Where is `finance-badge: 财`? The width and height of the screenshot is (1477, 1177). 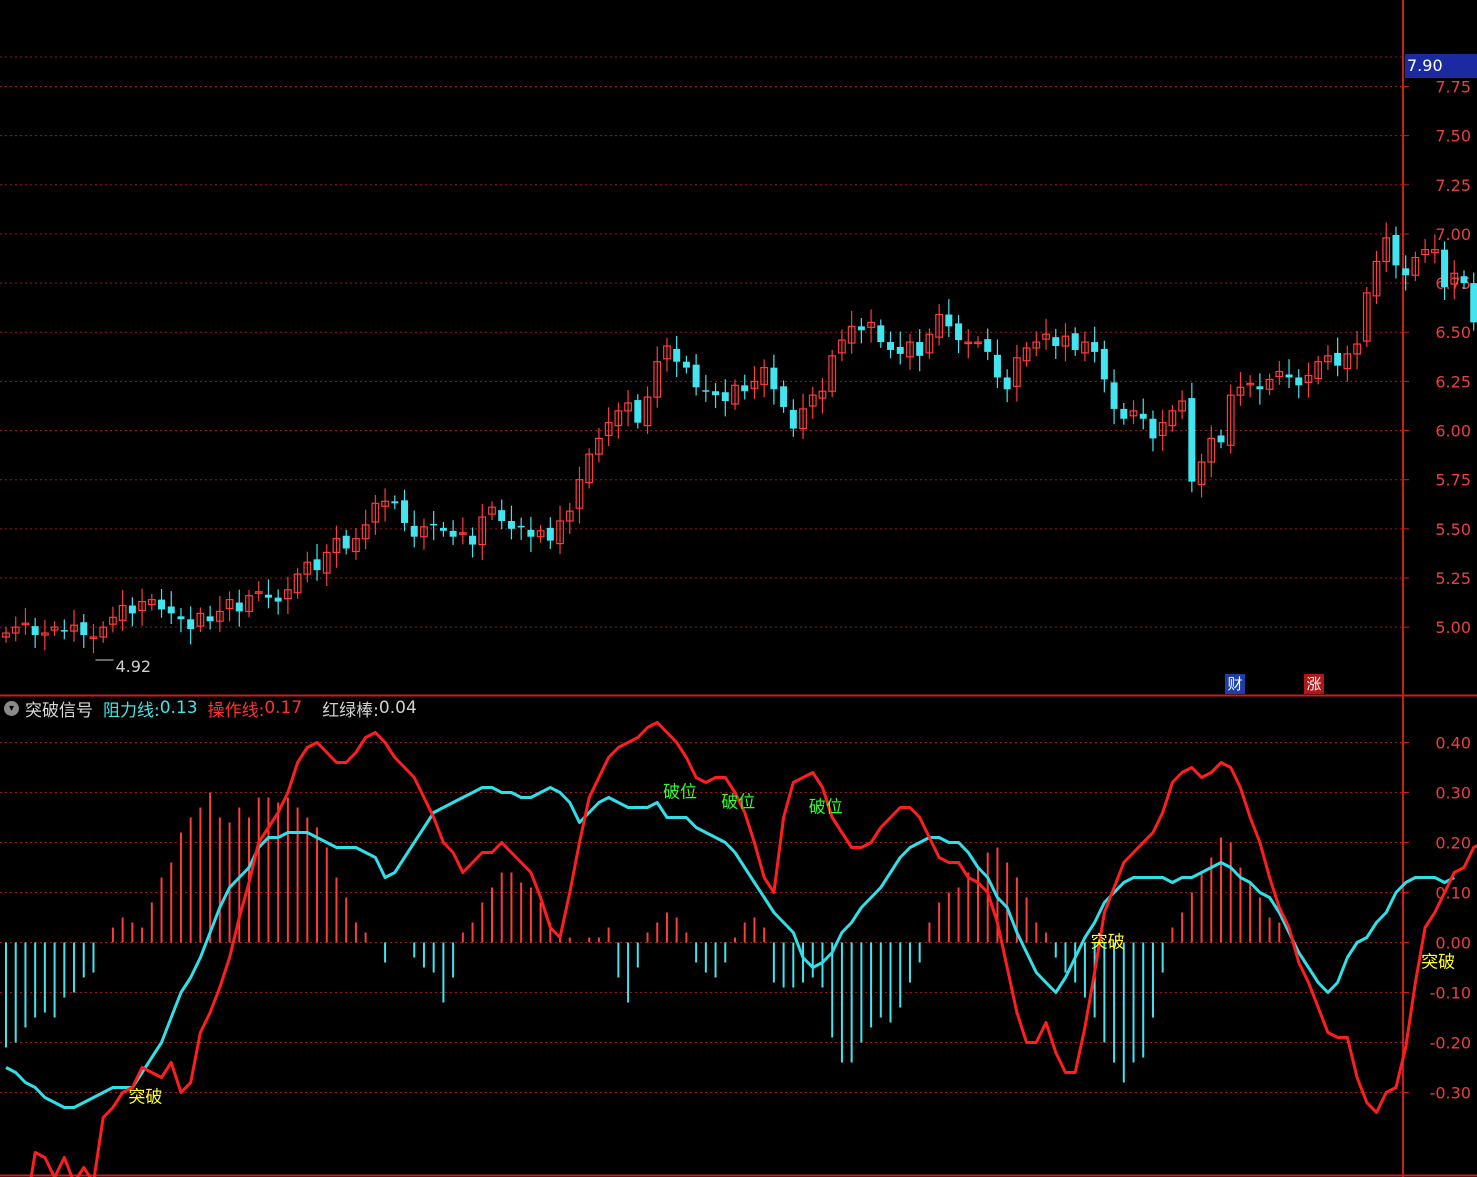 finance-badge: 财 is located at coordinates (1235, 684).